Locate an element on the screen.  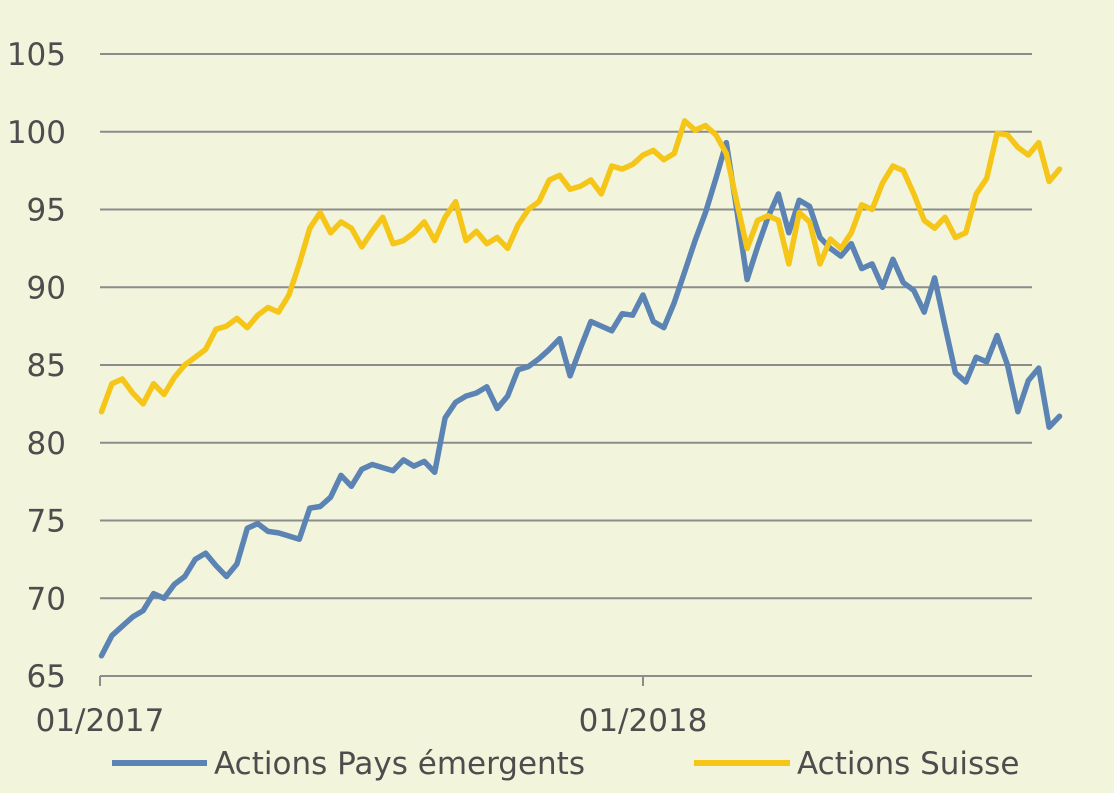
y-tick-label: 105 is located at coordinates (36, 55).